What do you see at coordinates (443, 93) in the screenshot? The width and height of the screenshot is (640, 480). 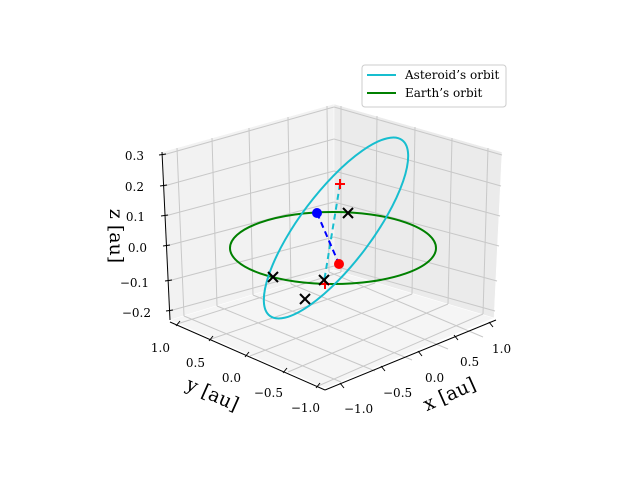 I see `legend-earth-label: Earth’s orbit` at bounding box center [443, 93].